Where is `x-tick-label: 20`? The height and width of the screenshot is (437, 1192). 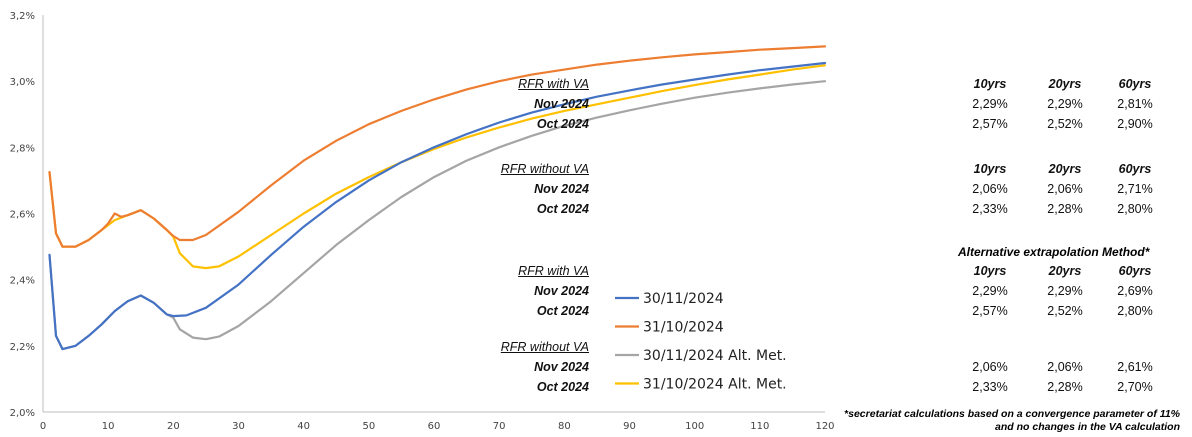 x-tick-label: 20 is located at coordinates (173, 426).